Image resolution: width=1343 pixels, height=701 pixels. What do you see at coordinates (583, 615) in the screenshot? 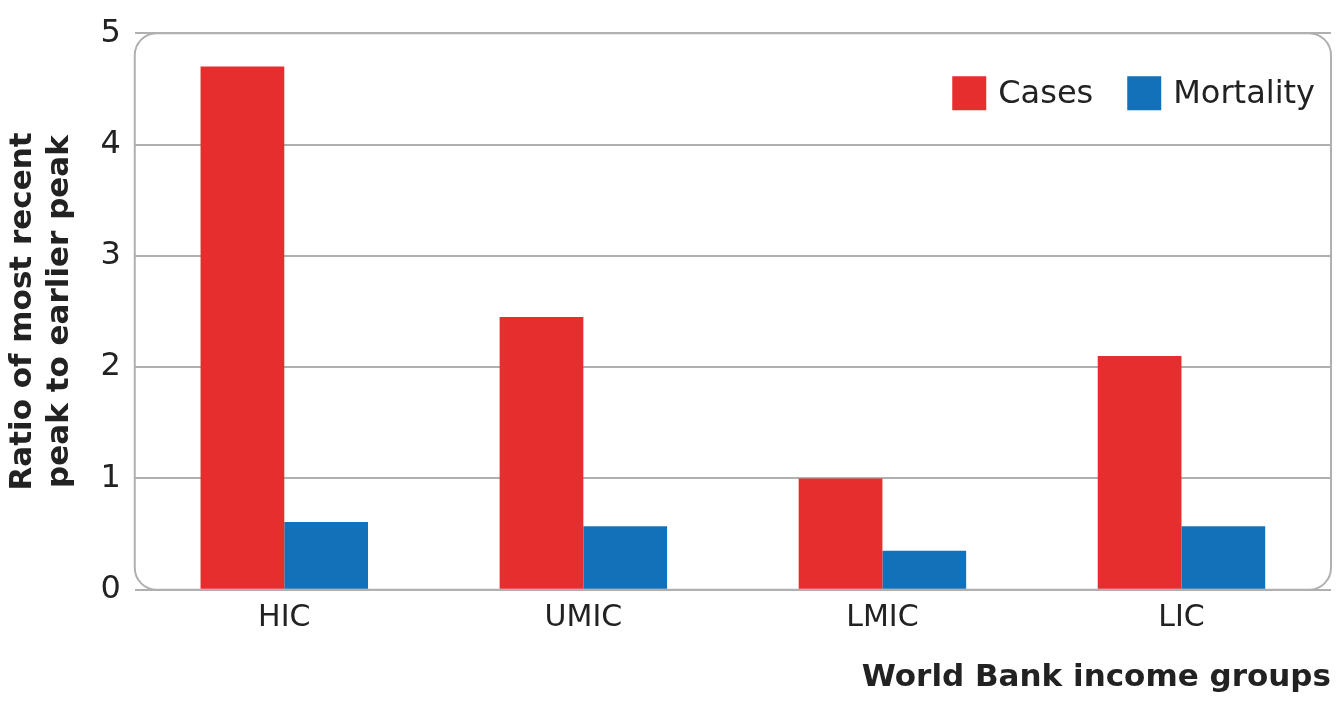
I see `x-tick-label: UMIC` at bounding box center [583, 615].